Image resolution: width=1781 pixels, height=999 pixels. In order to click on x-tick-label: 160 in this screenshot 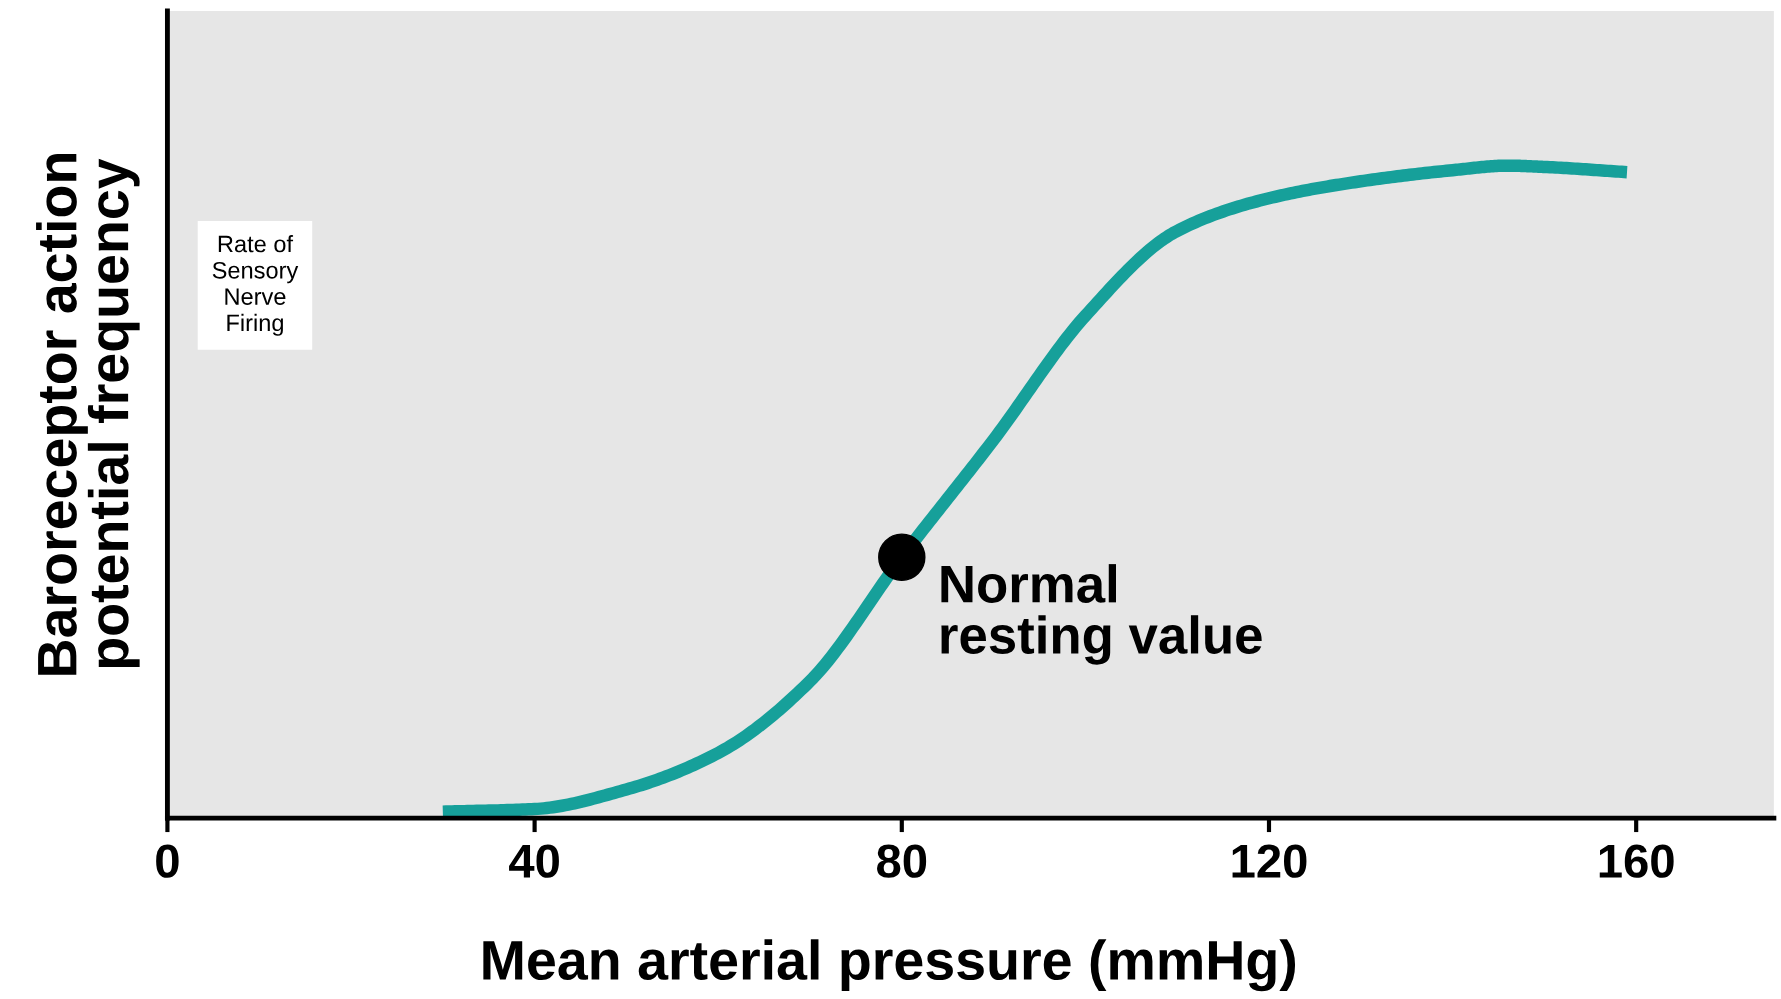, I will do `click(1636, 861)`.